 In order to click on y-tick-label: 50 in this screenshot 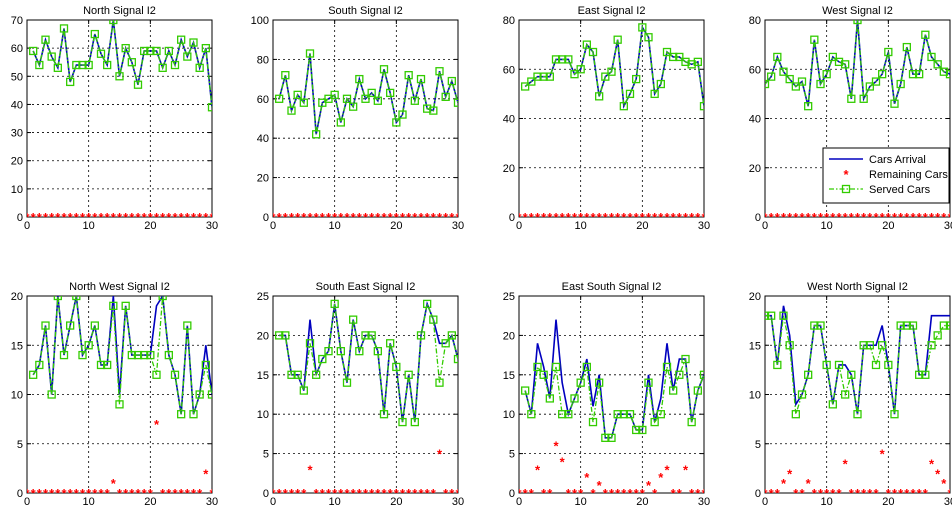, I will do `click(17, 77)`.